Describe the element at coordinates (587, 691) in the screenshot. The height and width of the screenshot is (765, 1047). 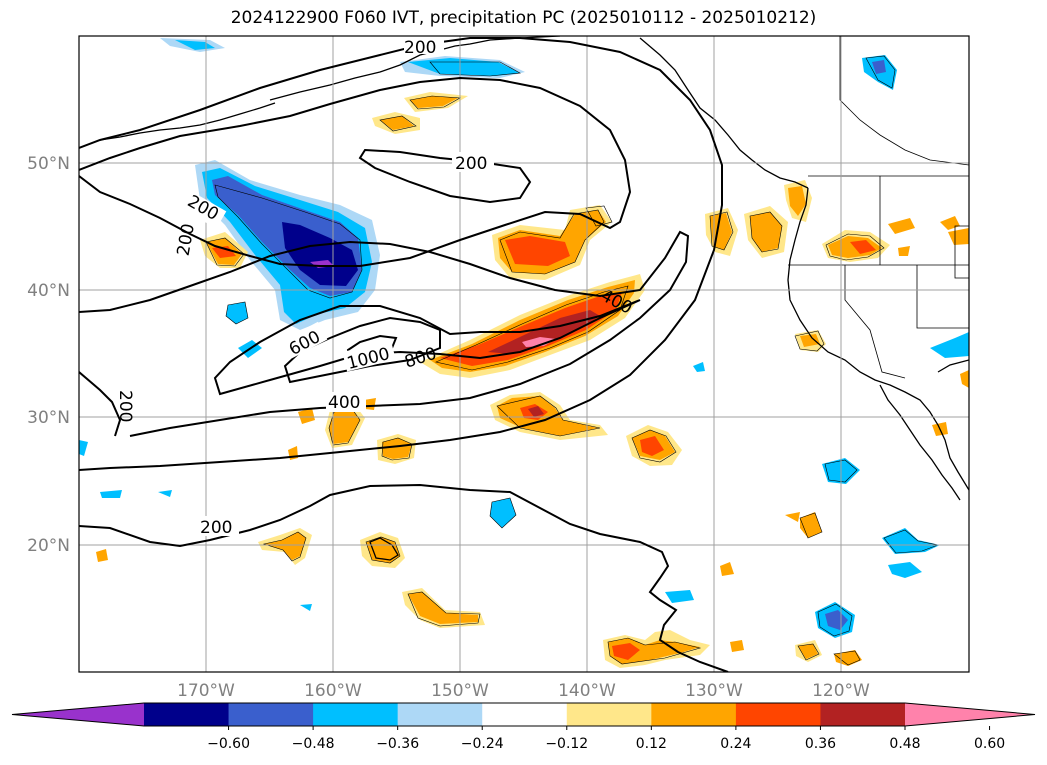
I see `lon-label: 140°W` at that location.